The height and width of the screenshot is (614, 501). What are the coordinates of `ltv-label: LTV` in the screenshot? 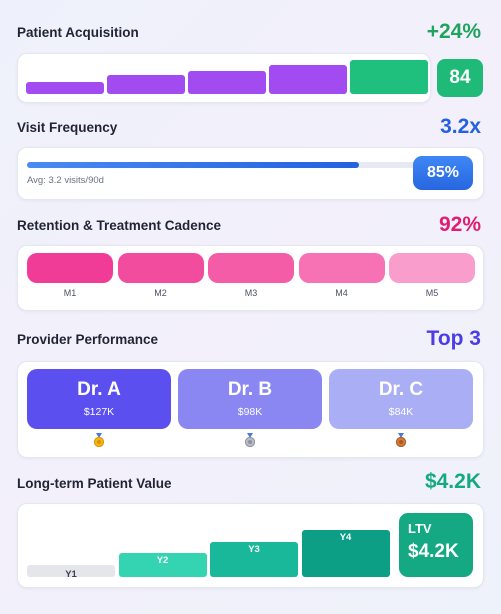 It's located at (420, 528).